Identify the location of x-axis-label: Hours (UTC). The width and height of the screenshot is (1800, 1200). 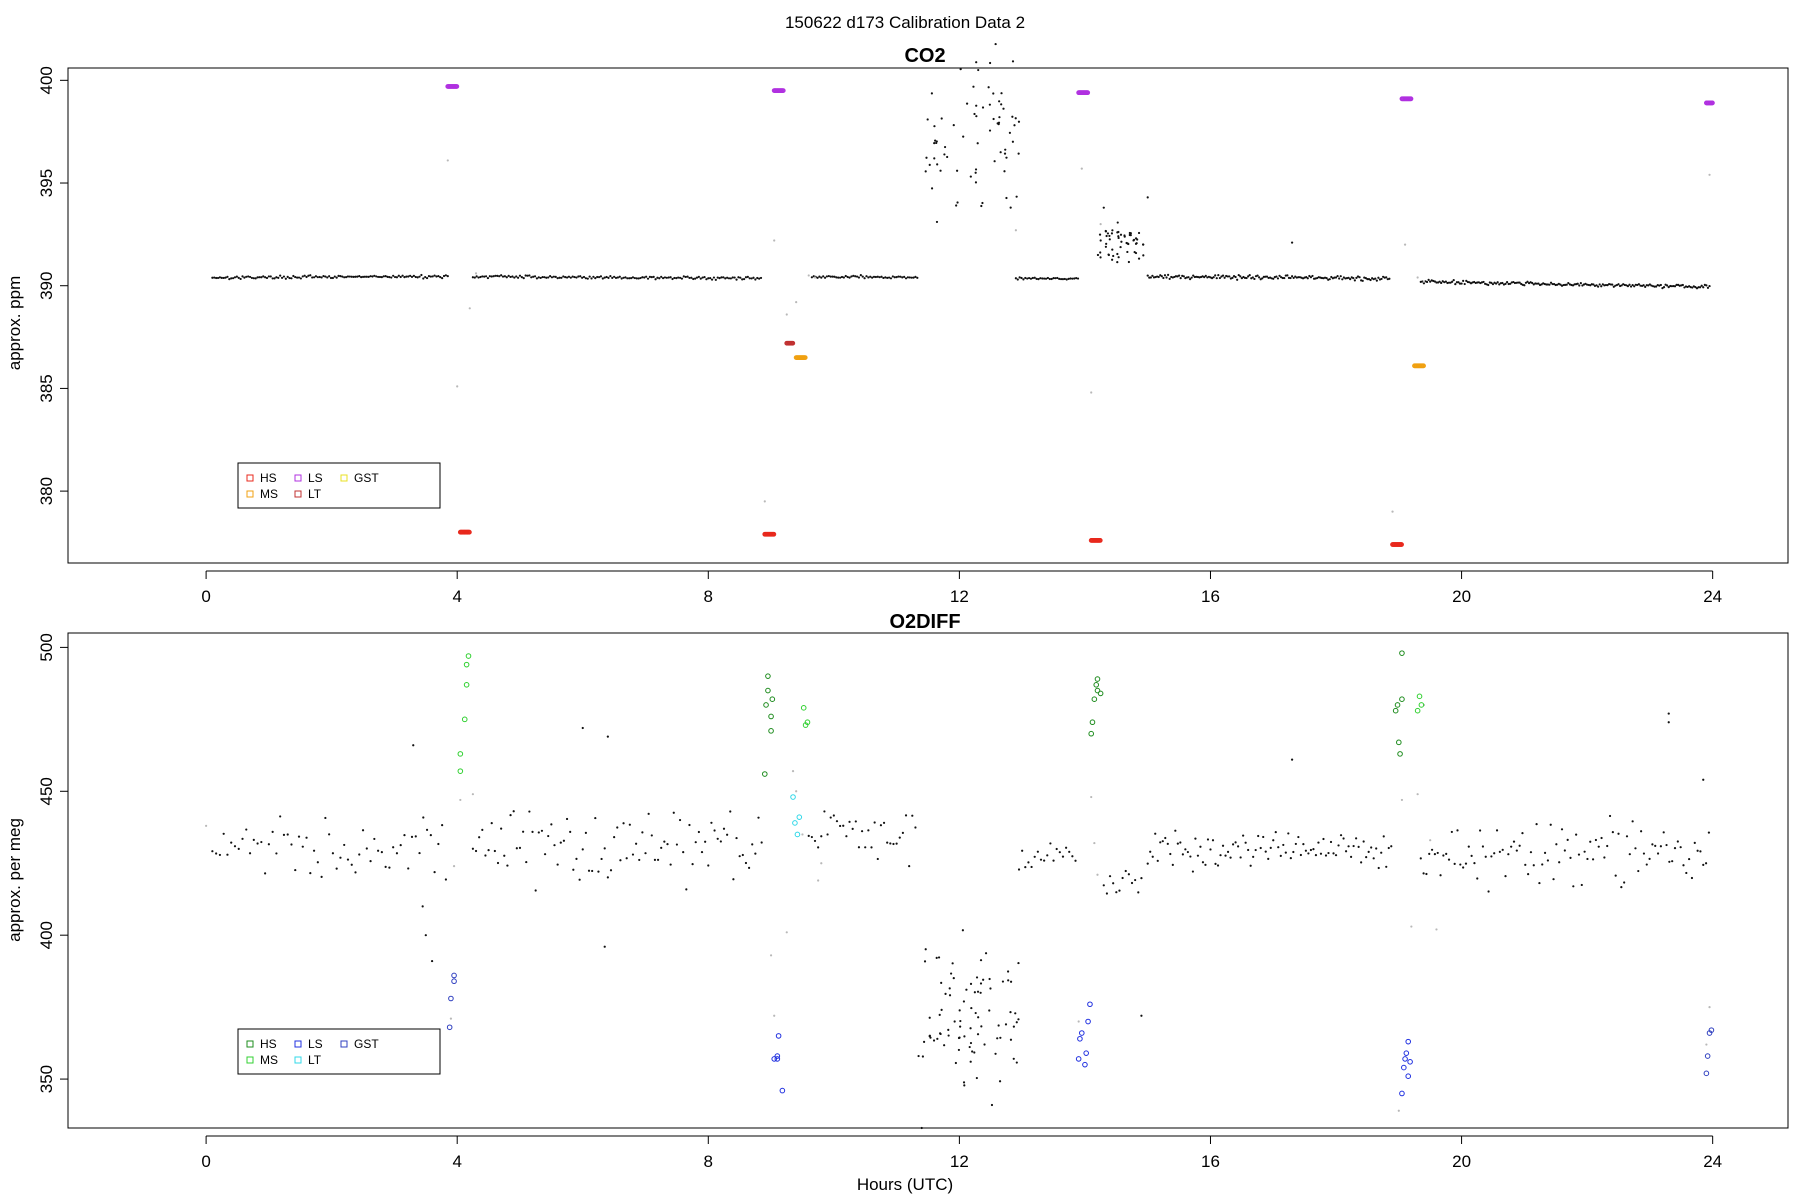
(905, 1184).